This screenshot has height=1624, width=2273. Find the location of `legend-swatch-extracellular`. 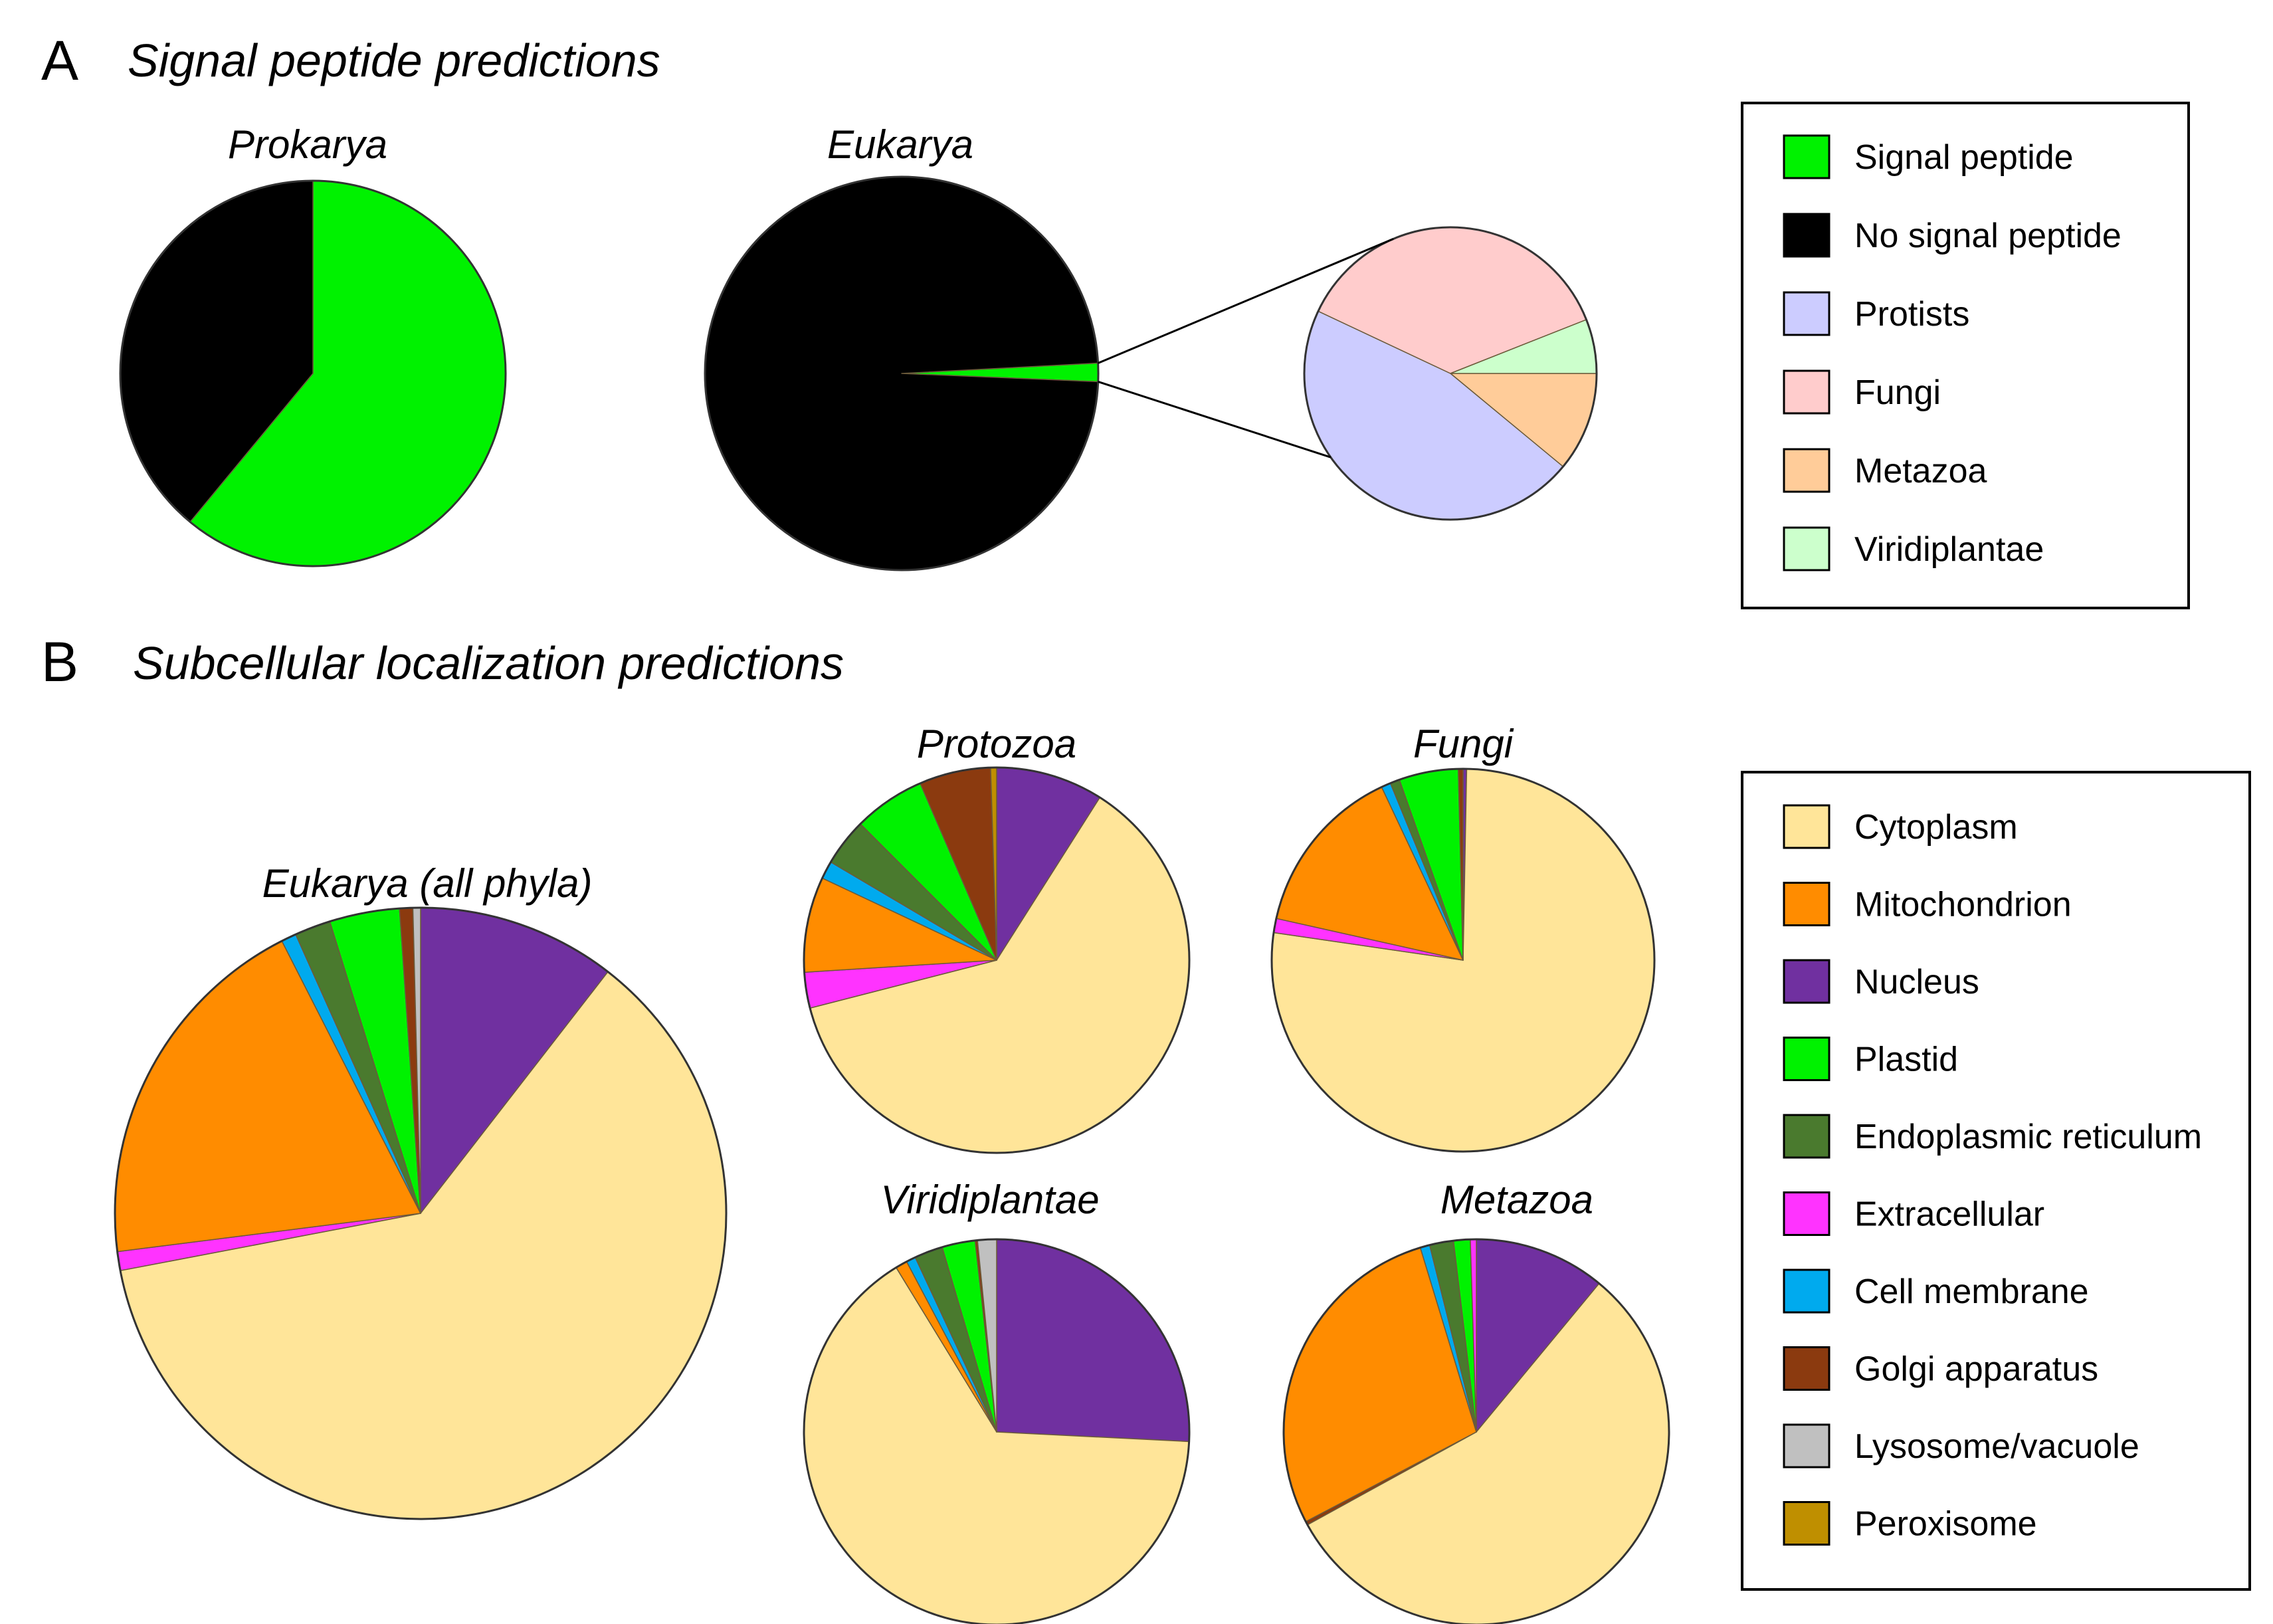

legend-swatch-extracellular is located at coordinates (1807, 1213).